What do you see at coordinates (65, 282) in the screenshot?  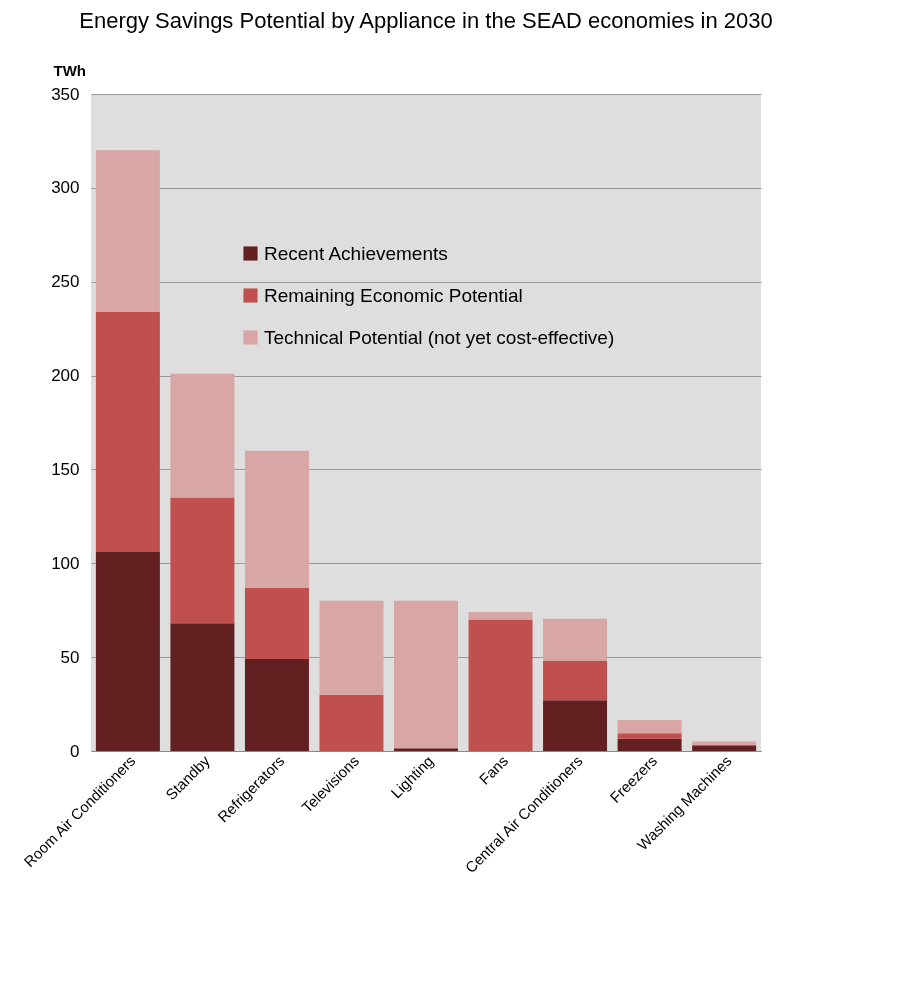 I see `y-tick-label: 250` at bounding box center [65, 282].